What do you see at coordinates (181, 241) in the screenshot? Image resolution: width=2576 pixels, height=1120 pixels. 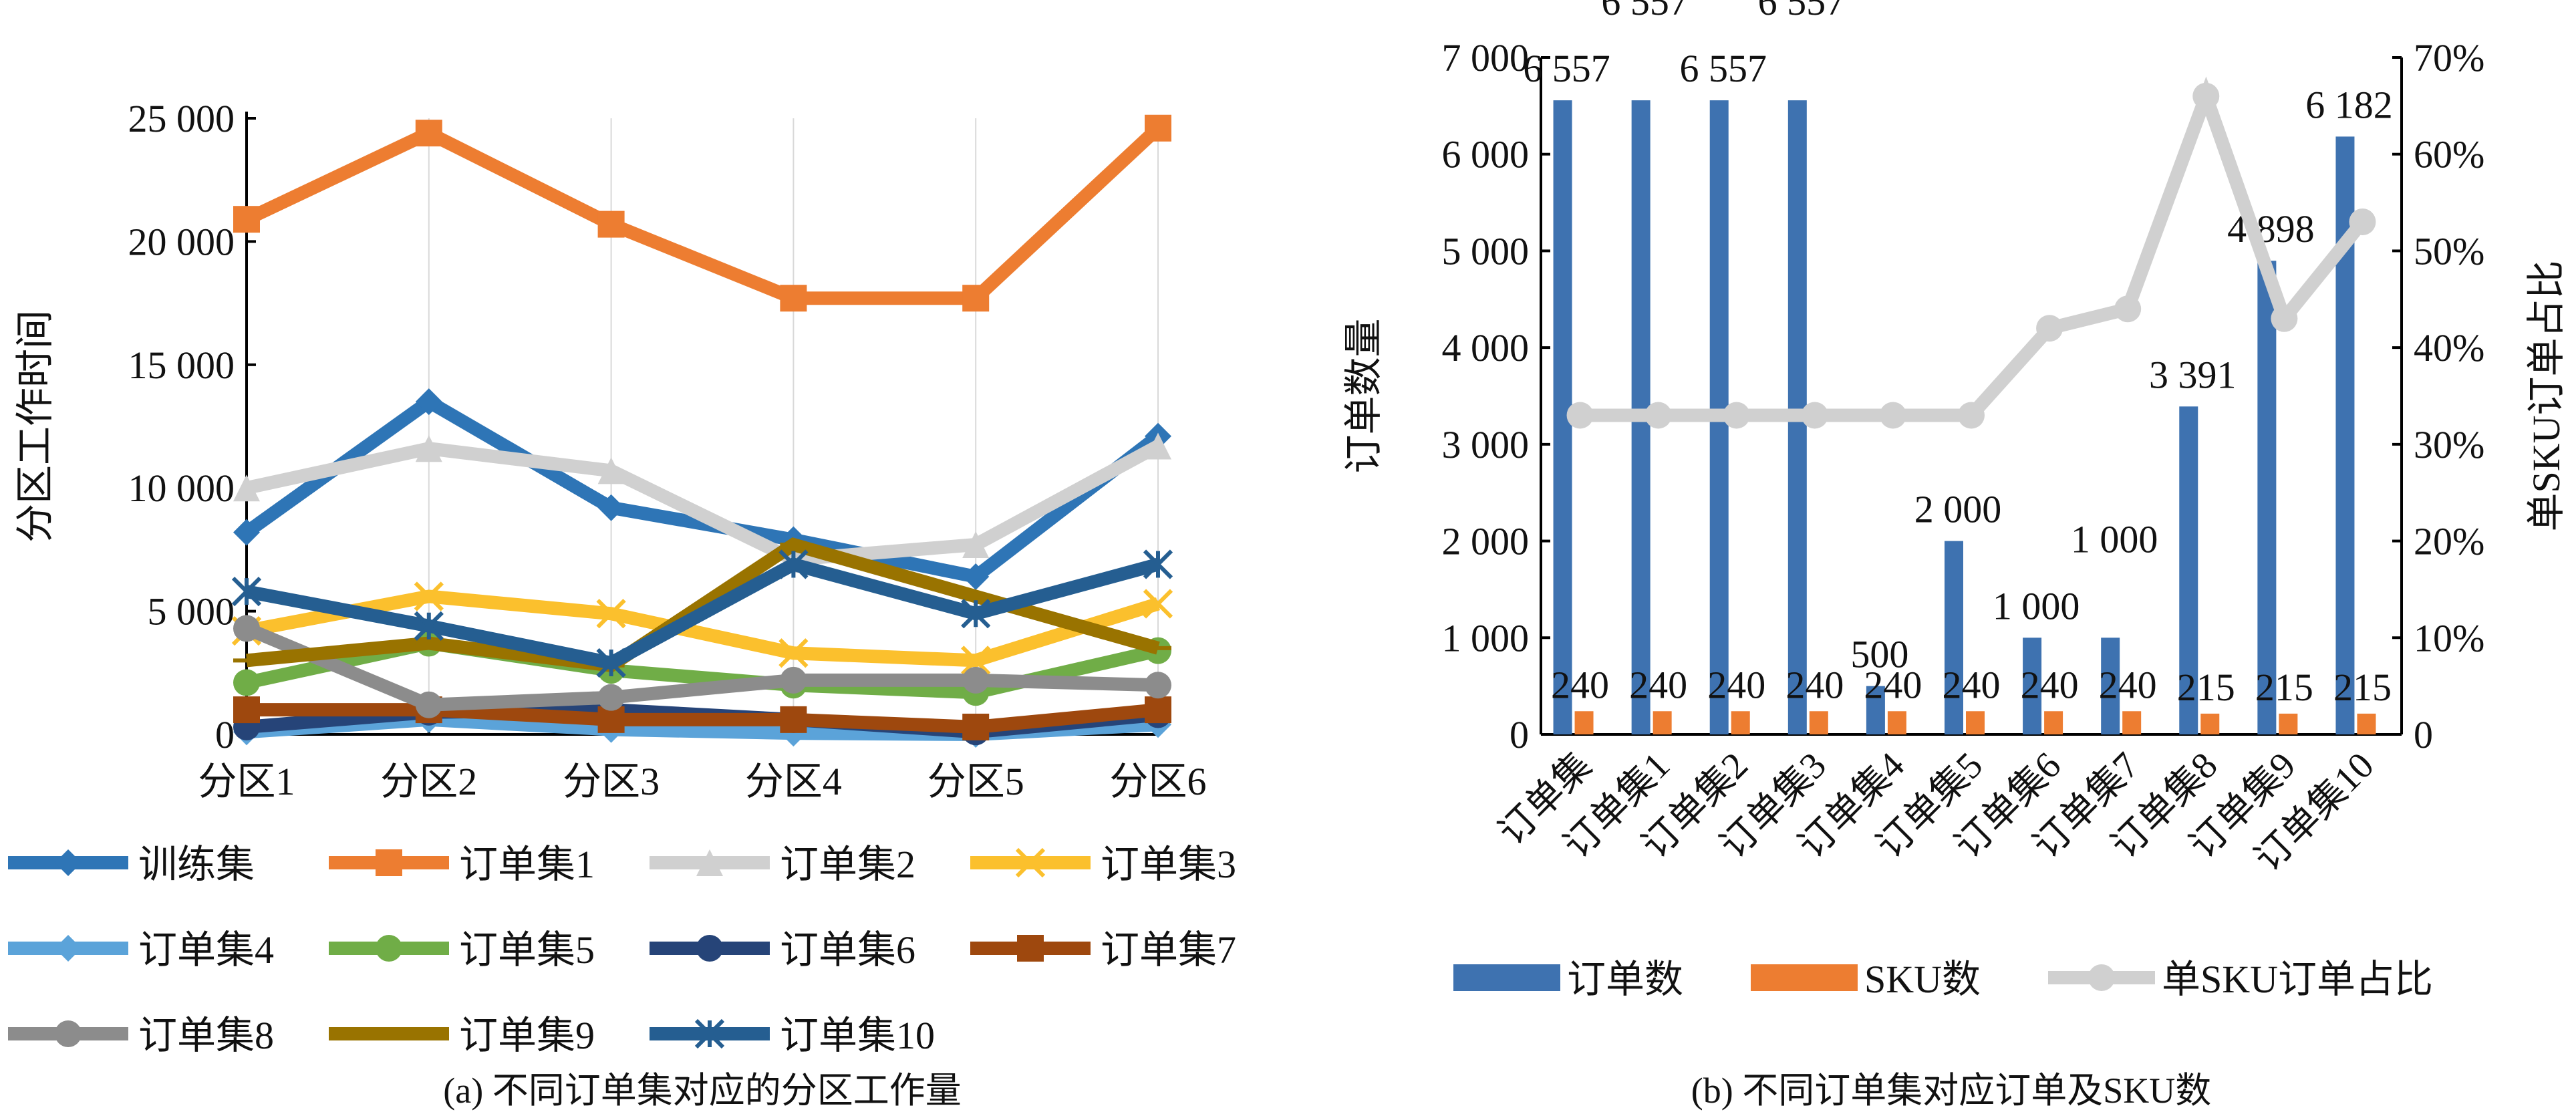 I see `y-tick-label: 20 000` at bounding box center [181, 241].